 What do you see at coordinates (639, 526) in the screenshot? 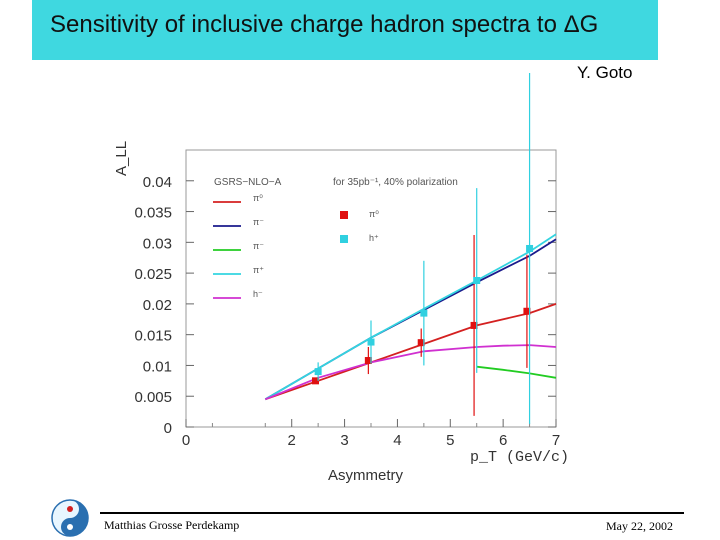
I see `footer-date: May 22, 2002` at bounding box center [639, 526].